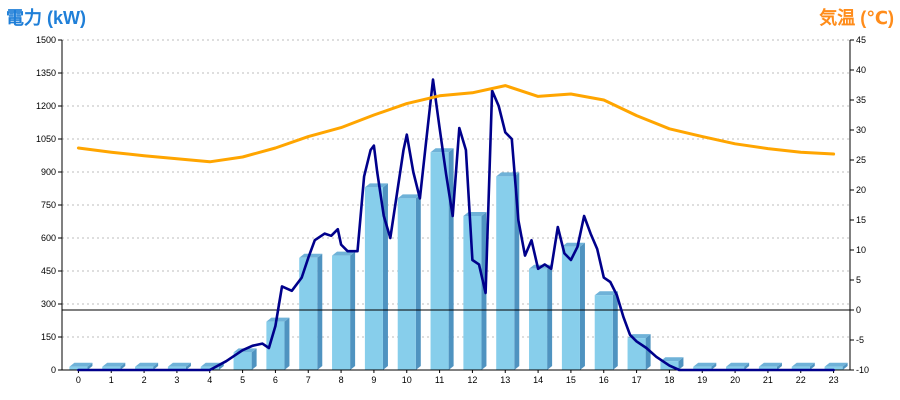 The width and height of the screenshot is (900, 400). Describe the element at coordinates (604, 380) in the screenshot. I see `x-tick-label-16: 16` at that location.